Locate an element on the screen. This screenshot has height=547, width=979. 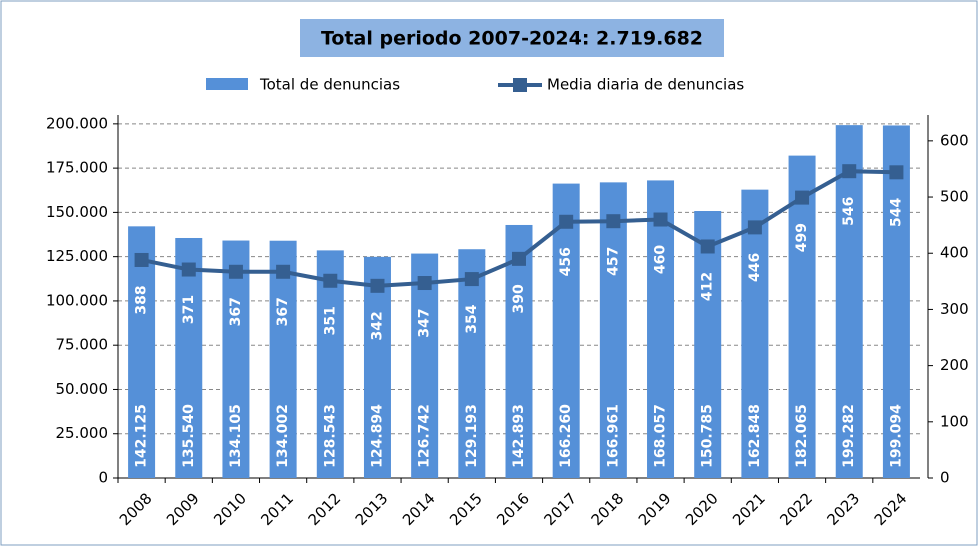
y2-tick-label: 0 is located at coordinates (945, 478).